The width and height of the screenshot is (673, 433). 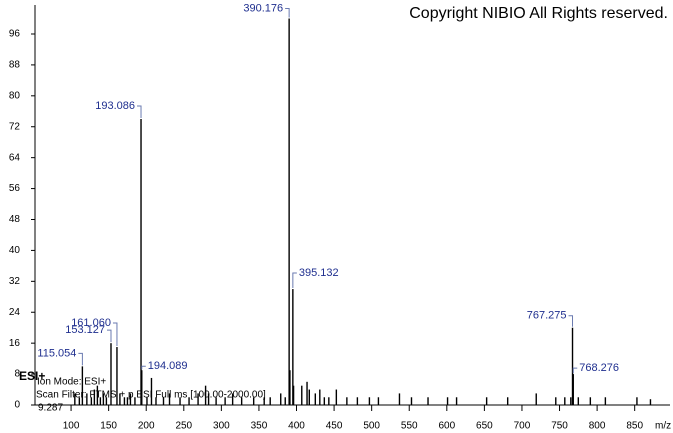 What do you see at coordinates (108, 426) in the screenshot?
I see `x-tick-label: 150` at bounding box center [108, 426].